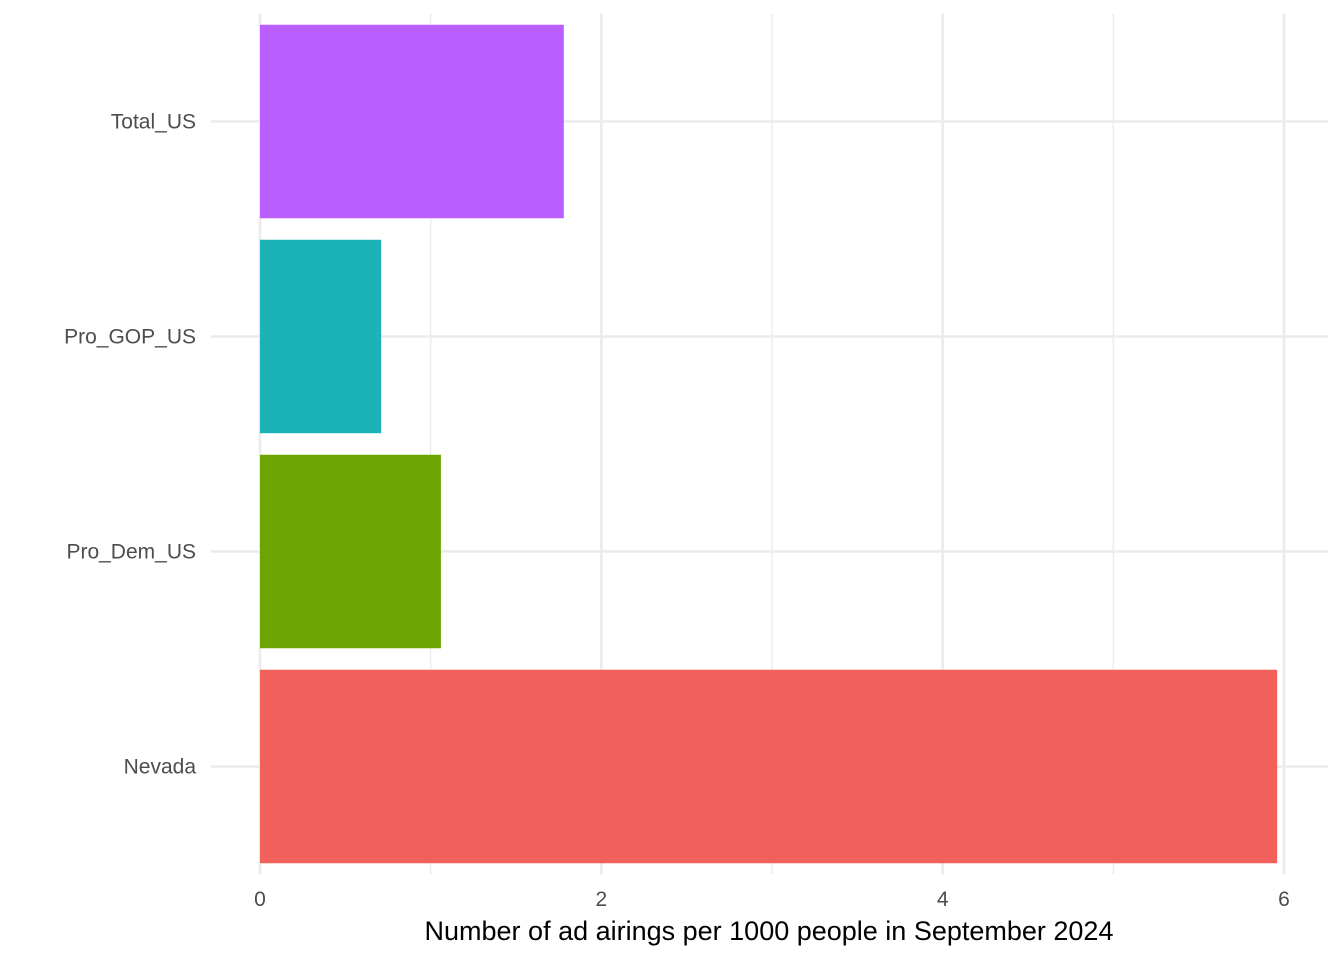 The width and height of the screenshot is (1344, 960). I want to click on x-tick-label: 2, so click(601, 899).